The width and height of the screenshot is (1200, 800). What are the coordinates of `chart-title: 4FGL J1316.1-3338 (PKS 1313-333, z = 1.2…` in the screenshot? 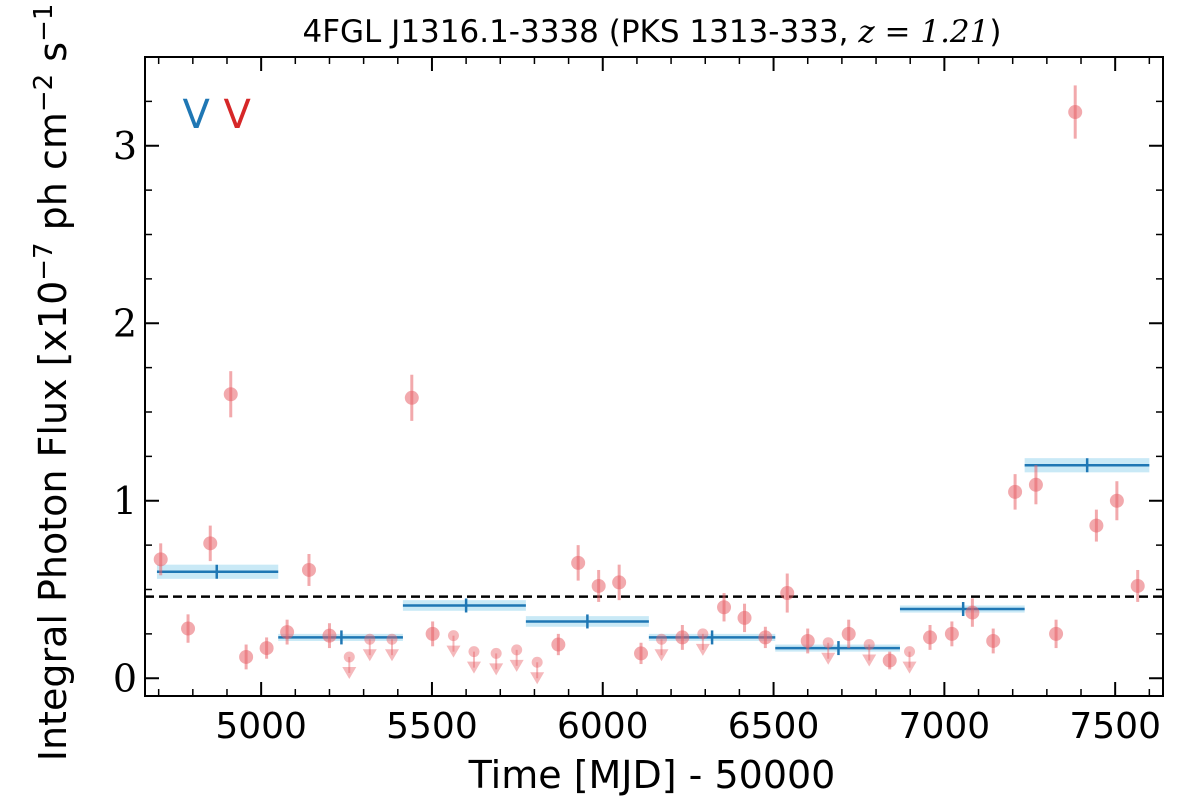 It's located at (651, 32).